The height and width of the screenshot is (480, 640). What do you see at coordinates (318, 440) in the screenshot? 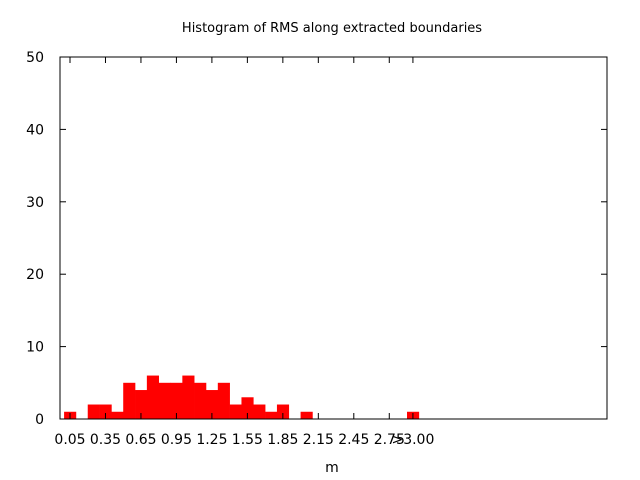
I see `x-tick-label: 2.15` at bounding box center [318, 440].